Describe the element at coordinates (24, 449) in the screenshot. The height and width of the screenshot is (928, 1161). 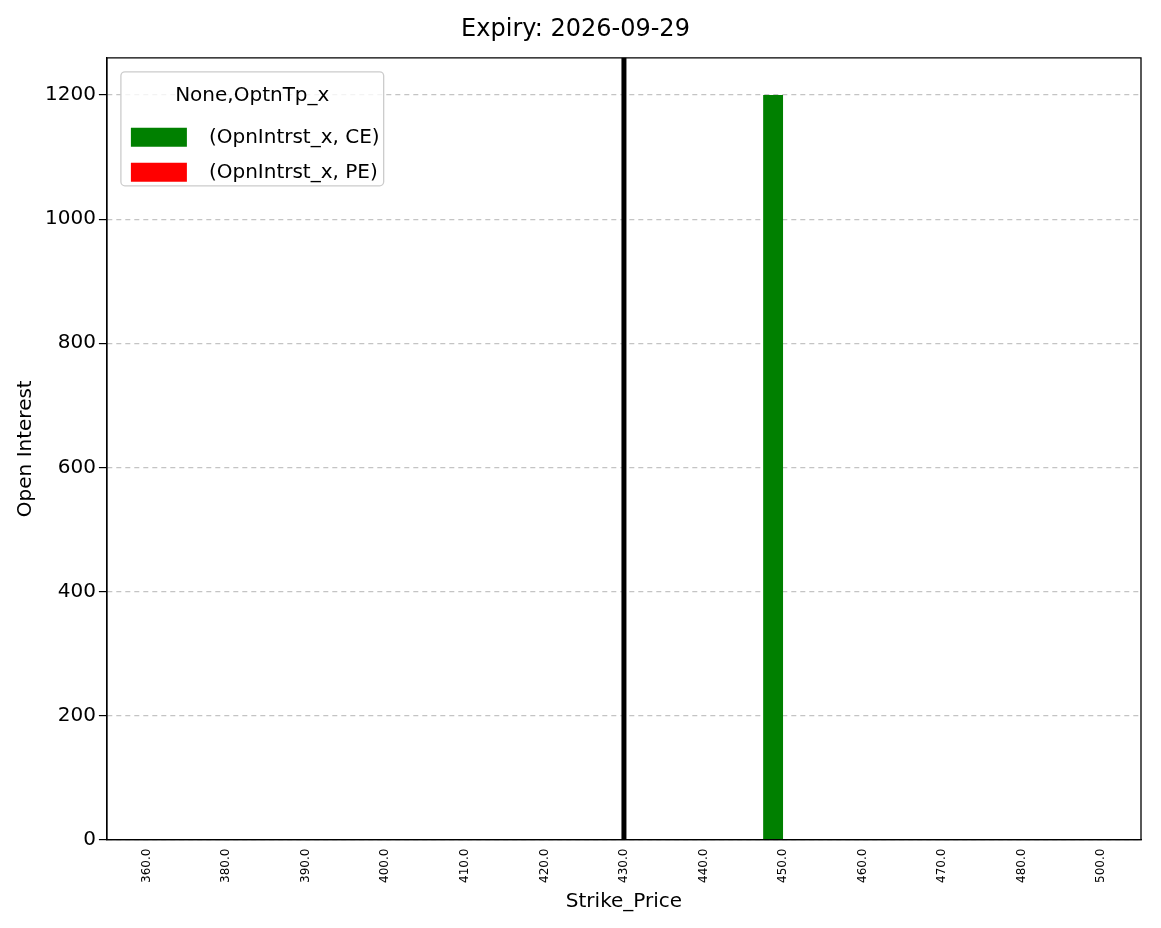
I see `y-axis-title: Open Interest` at that location.